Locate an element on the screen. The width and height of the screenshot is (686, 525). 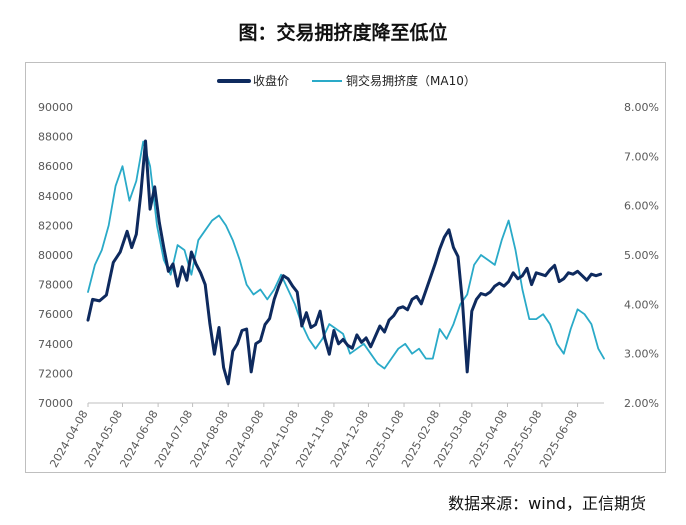
y-left-tick-label: 86000 is located at coordinates (55, 166).